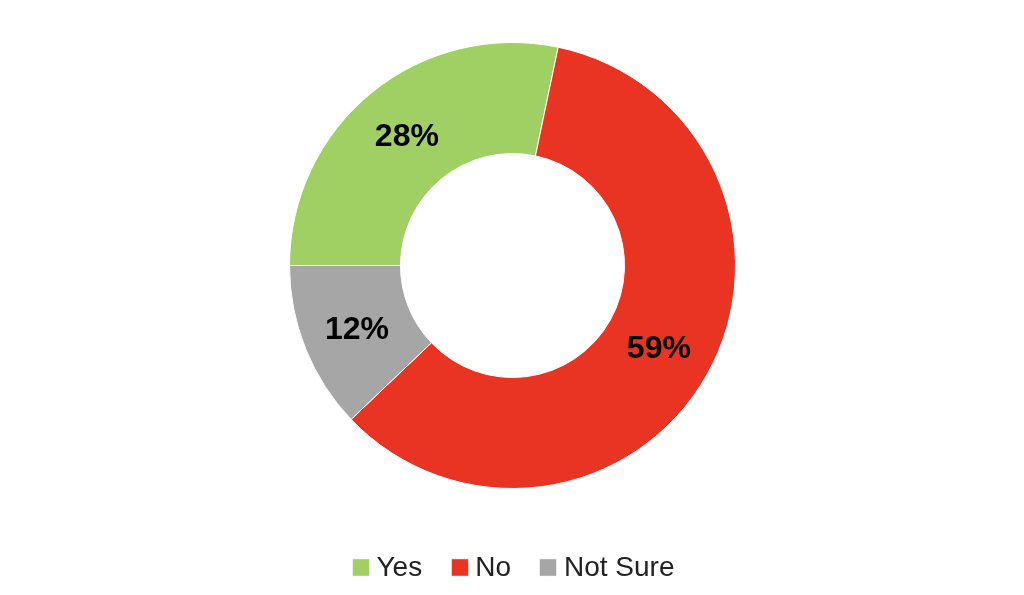  What do you see at coordinates (658, 346) in the screenshot?
I see `data-label: 59%` at bounding box center [658, 346].